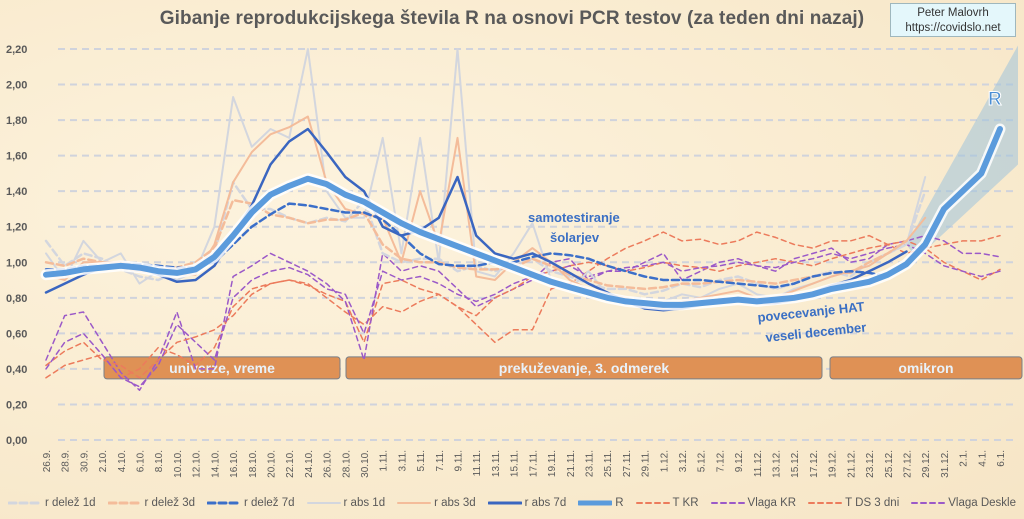 This screenshot has height=519, width=1024. What do you see at coordinates (309, 464) in the screenshot?
I see `x-tick-label: 24.10.` at bounding box center [309, 464].